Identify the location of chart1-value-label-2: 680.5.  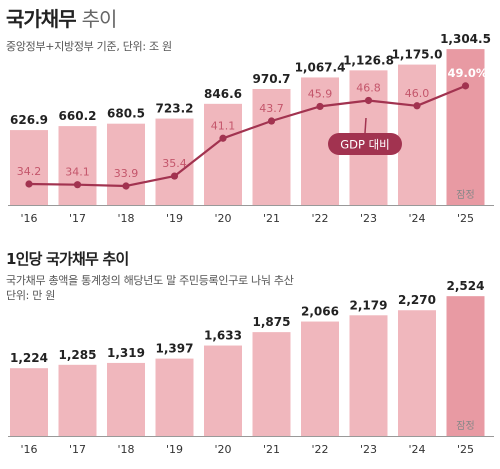
(126, 114).